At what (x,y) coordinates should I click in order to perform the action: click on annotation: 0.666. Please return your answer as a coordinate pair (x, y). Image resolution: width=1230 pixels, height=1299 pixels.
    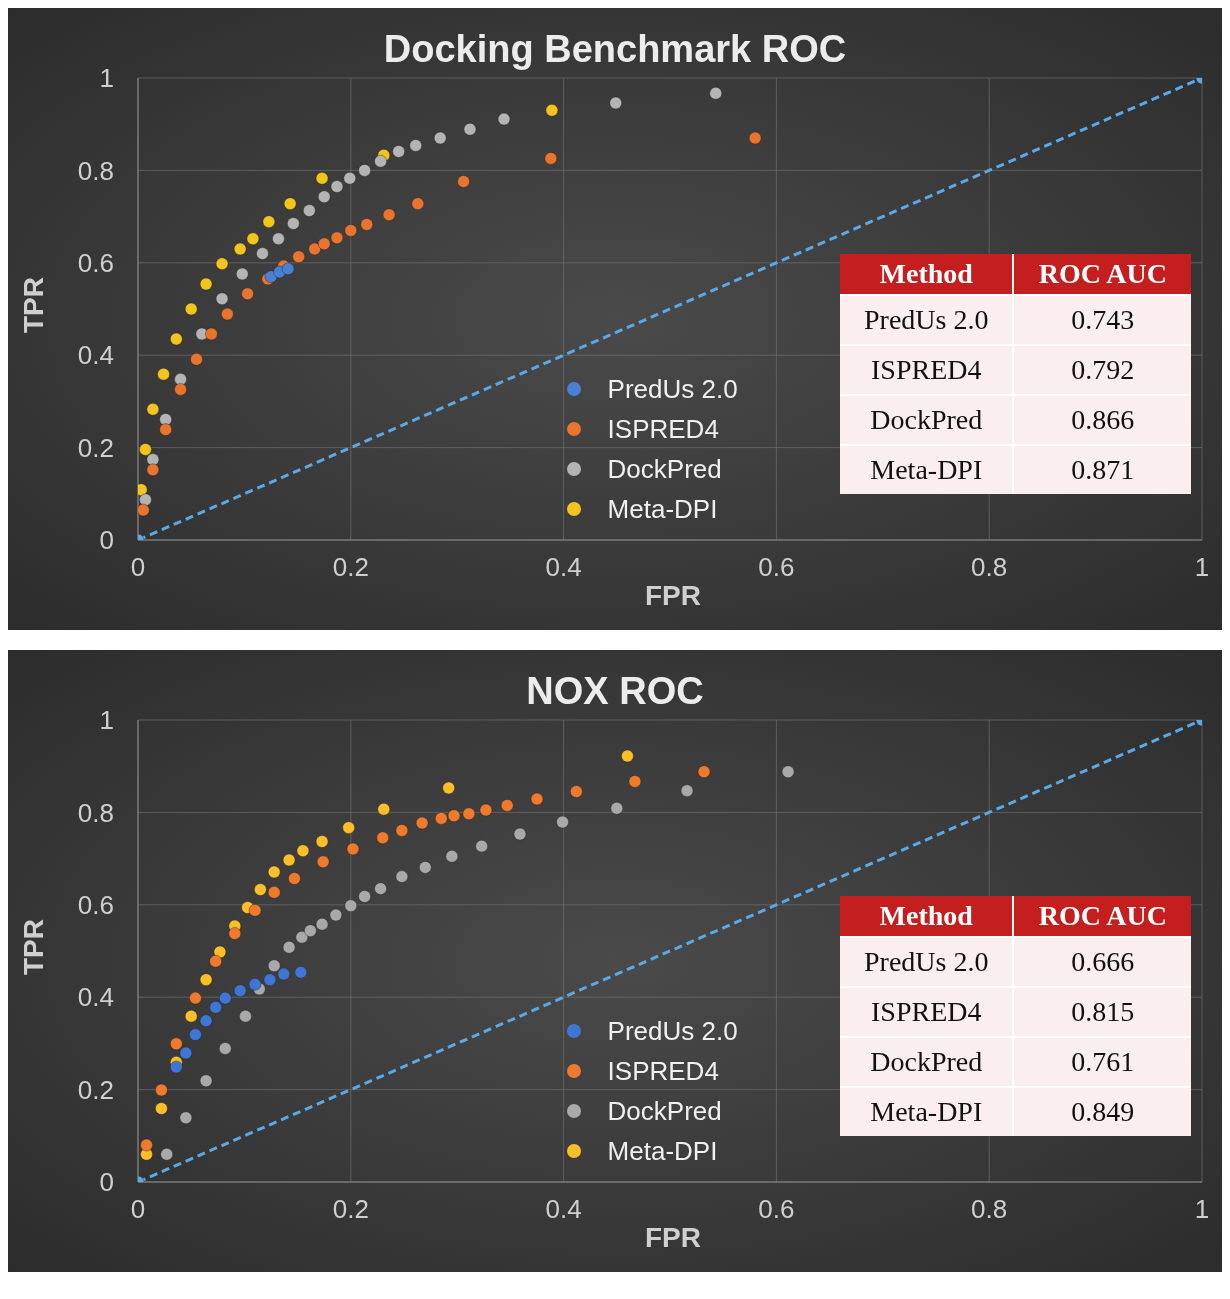
    Looking at the image, I should click on (1103, 961).